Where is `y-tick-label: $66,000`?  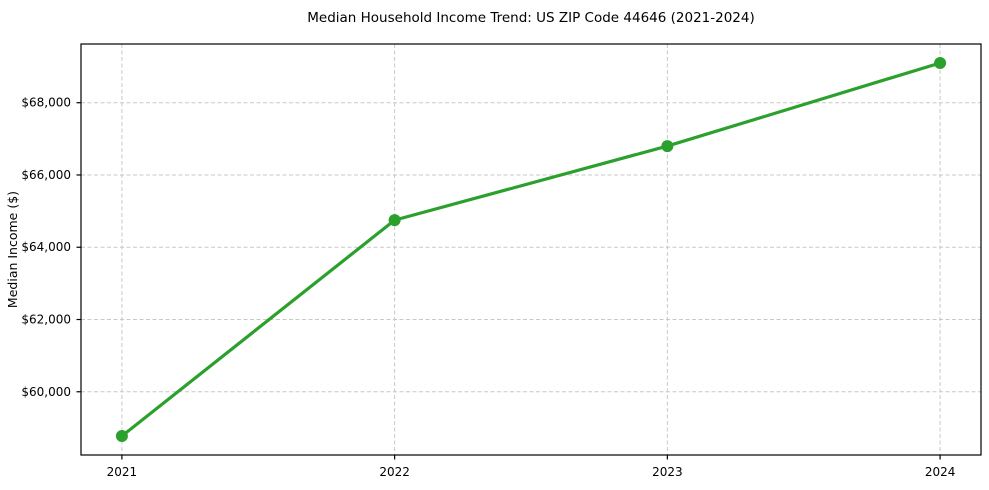
y-tick-label: $66,000 is located at coordinates (46, 175).